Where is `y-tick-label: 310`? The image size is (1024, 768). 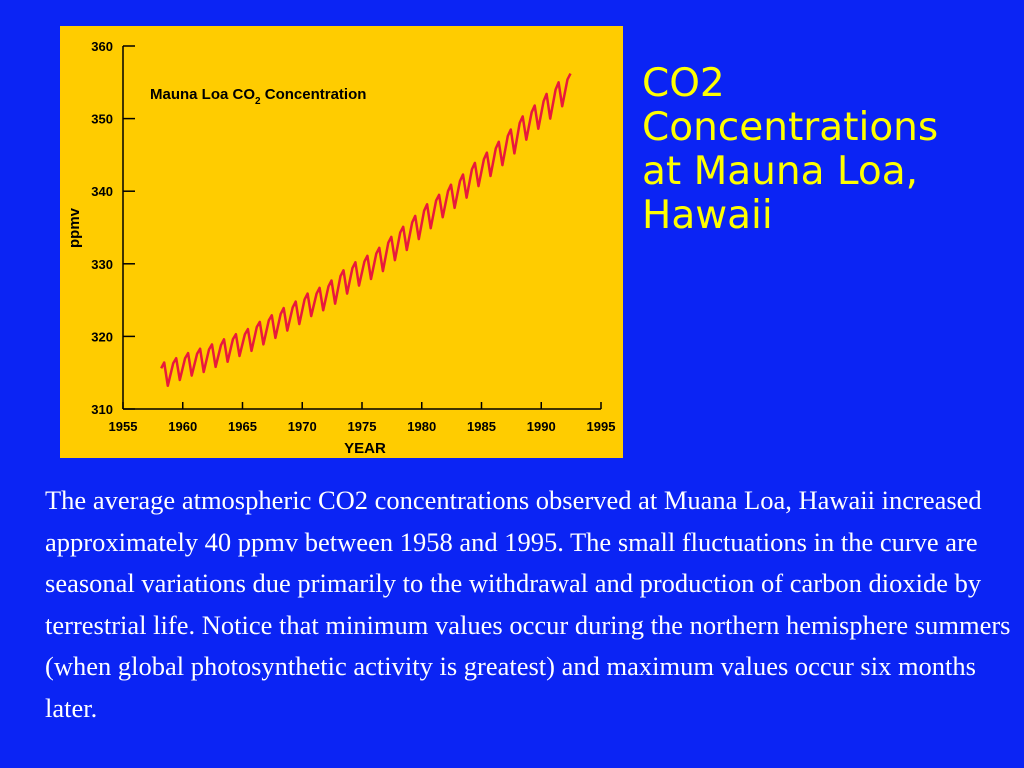
y-tick-label: 310 is located at coordinates (102, 409).